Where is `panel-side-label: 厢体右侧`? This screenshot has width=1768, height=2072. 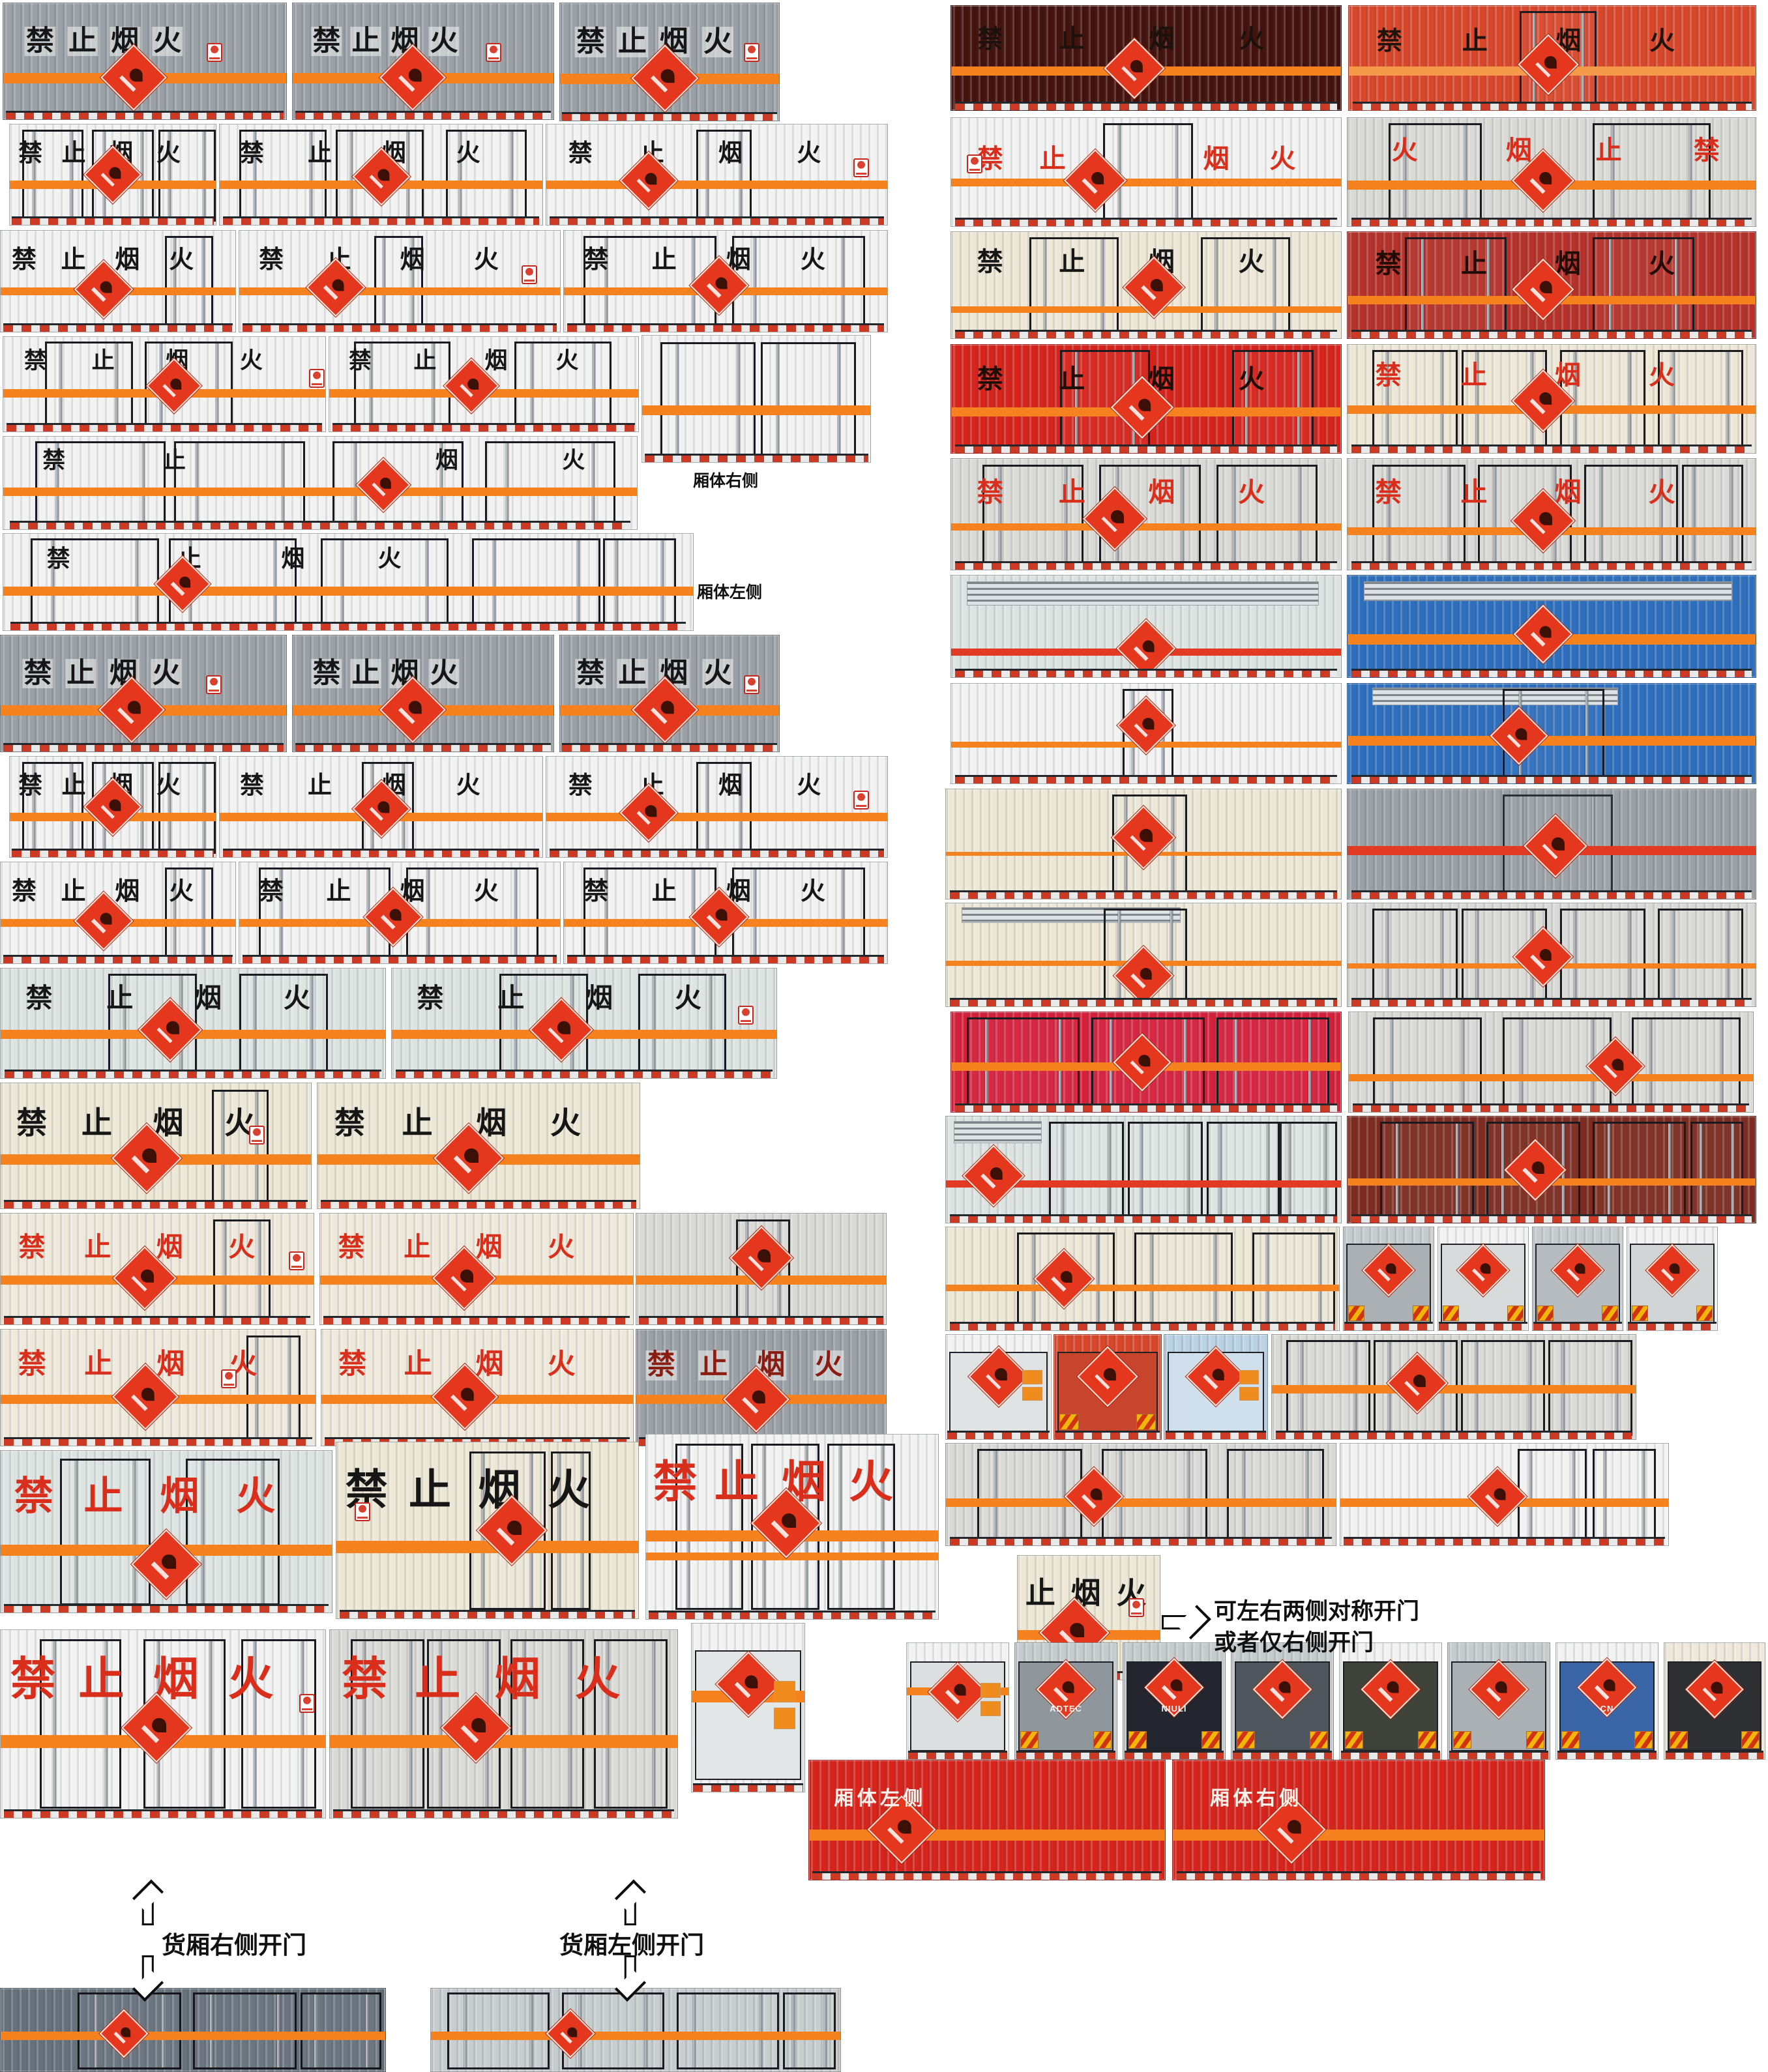 panel-side-label: 厢体右侧 is located at coordinates (1256, 1798).